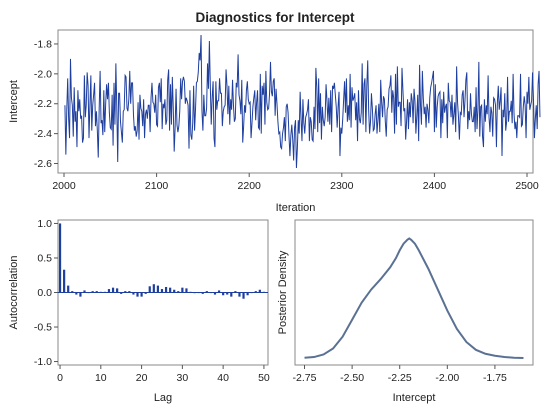  I want to click on acf-x-tick-label: 20, so click(142, 378).